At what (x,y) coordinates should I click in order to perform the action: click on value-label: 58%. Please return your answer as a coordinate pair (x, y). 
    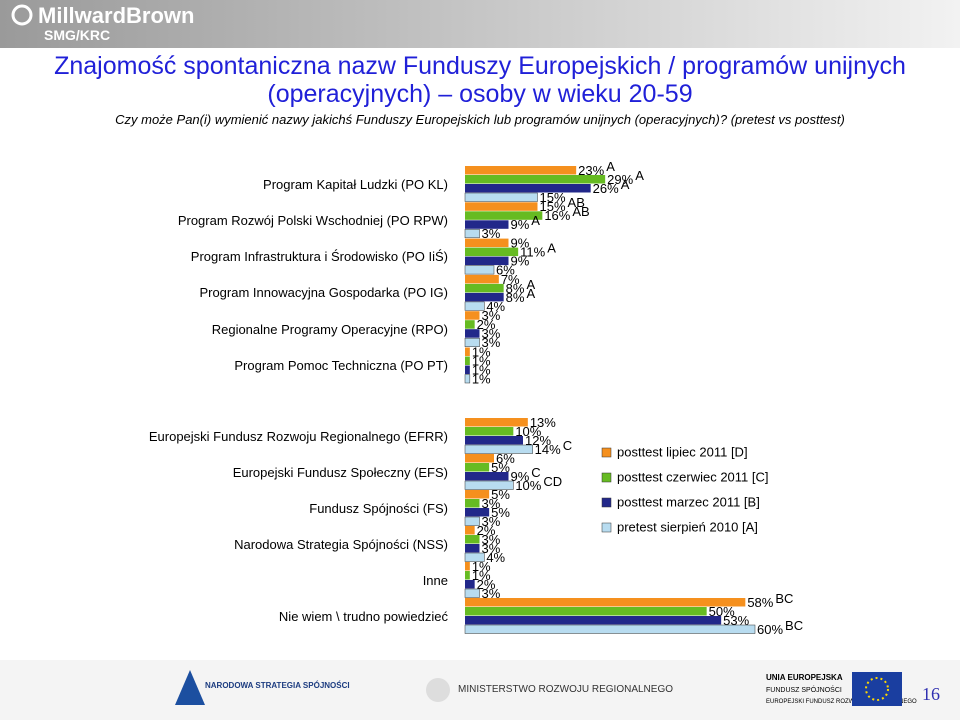
    Looking at the image, I should click on (760, 602).